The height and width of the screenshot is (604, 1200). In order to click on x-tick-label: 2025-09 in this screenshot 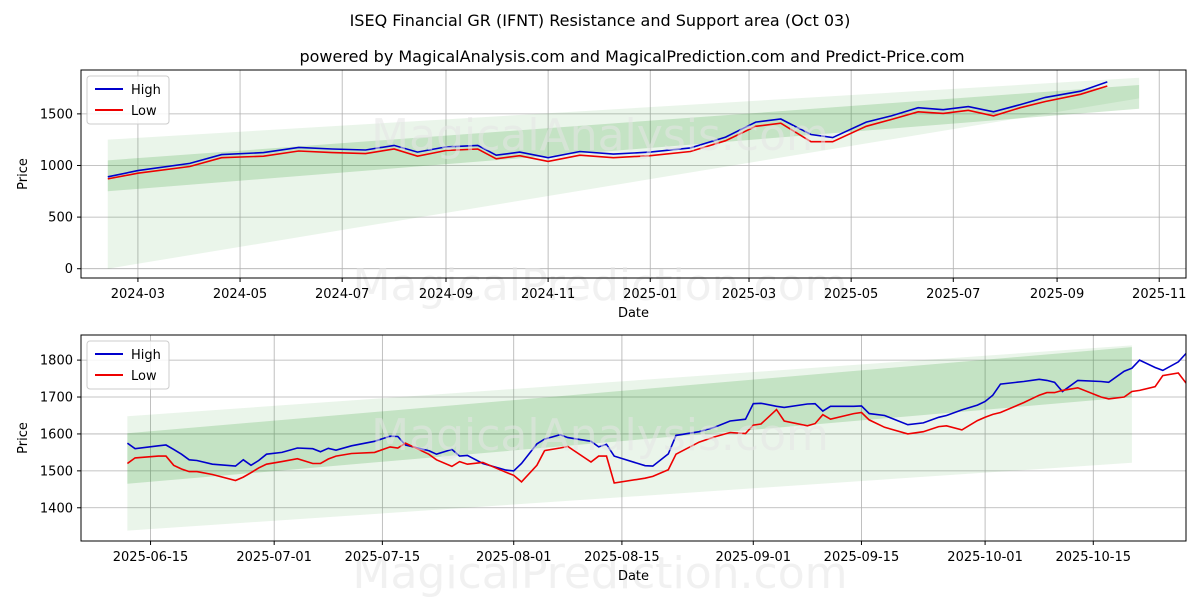, I will do `click(1057, 294)`.